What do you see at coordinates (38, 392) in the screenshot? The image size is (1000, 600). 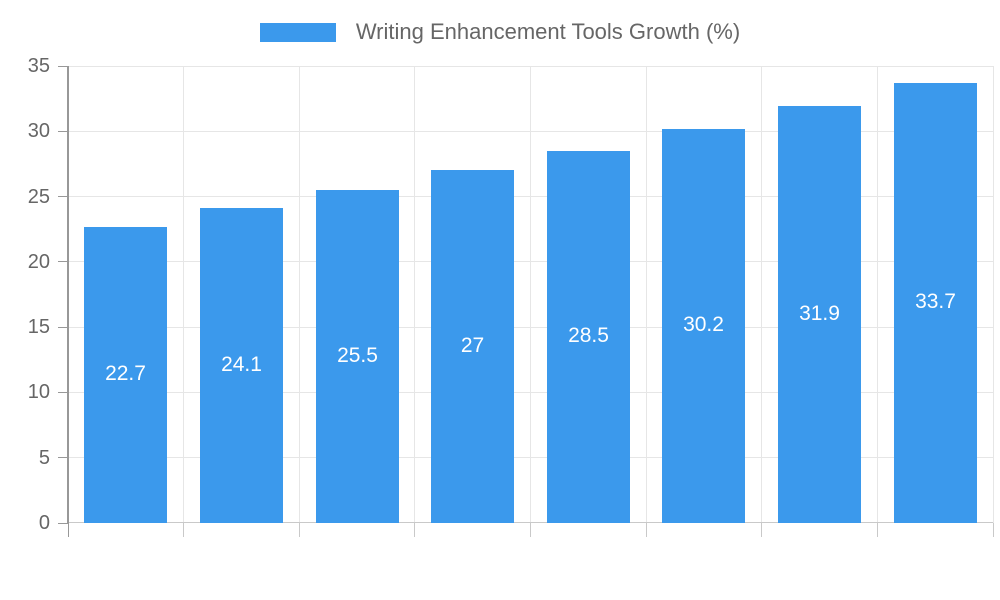 I see `y-axis-tick-label: 10` at bounding box center [38, 392].